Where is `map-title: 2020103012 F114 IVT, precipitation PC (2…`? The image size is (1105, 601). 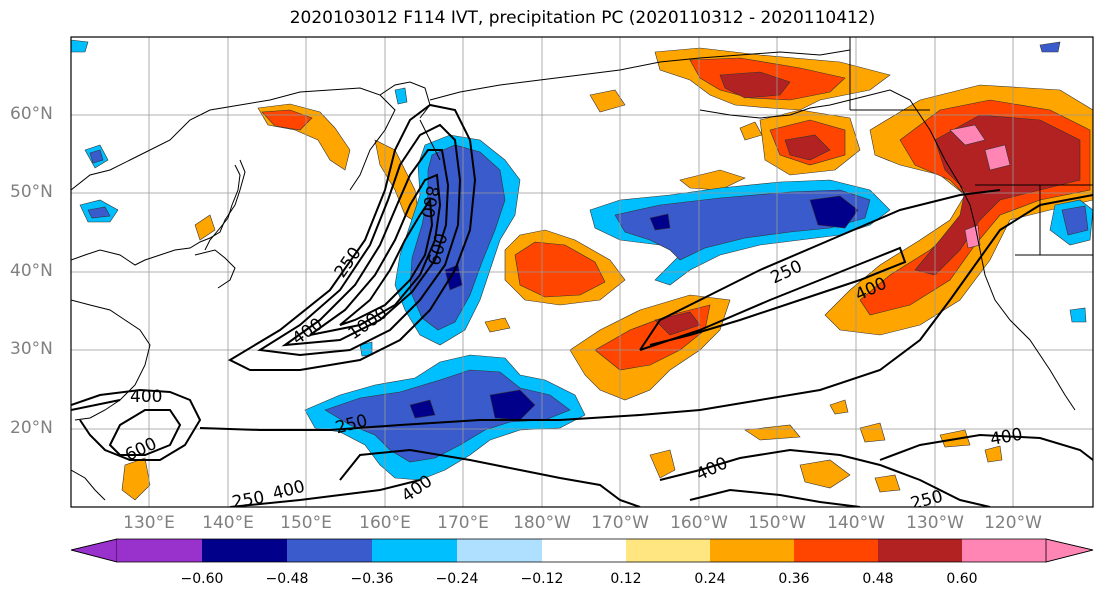
map-title: 2020103012 F114 IVT, precipitation PC (2… is located at coordinates (582, 18).